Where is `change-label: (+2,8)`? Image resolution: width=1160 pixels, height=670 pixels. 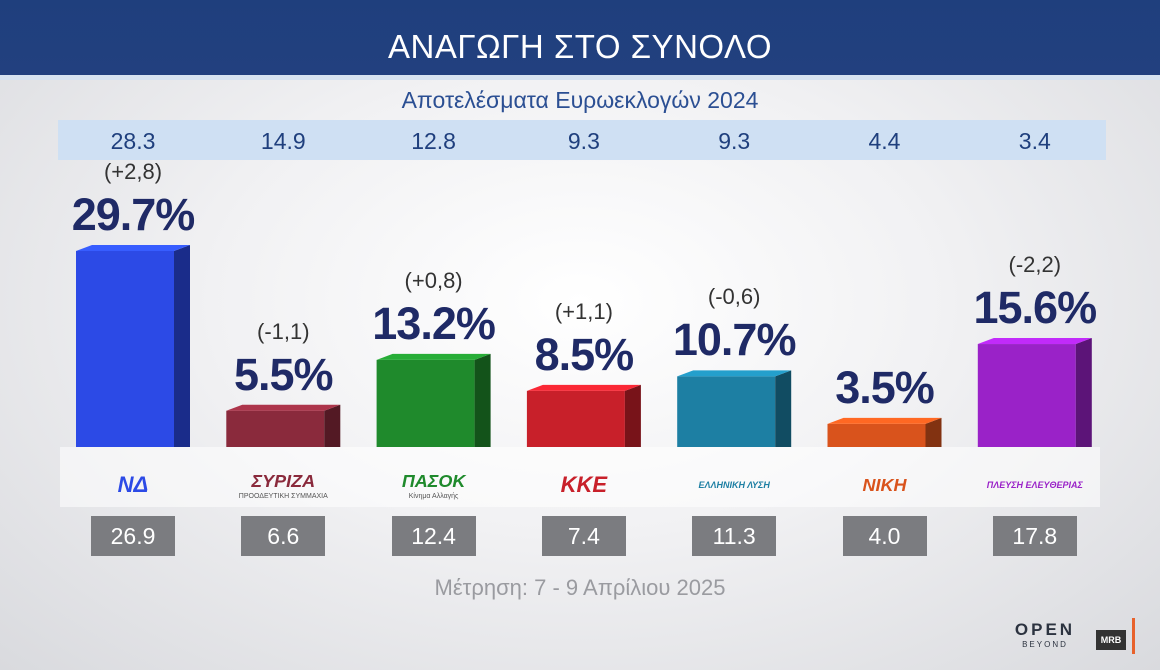 change-label: (+2,8) is located at coordinates (133, 171).